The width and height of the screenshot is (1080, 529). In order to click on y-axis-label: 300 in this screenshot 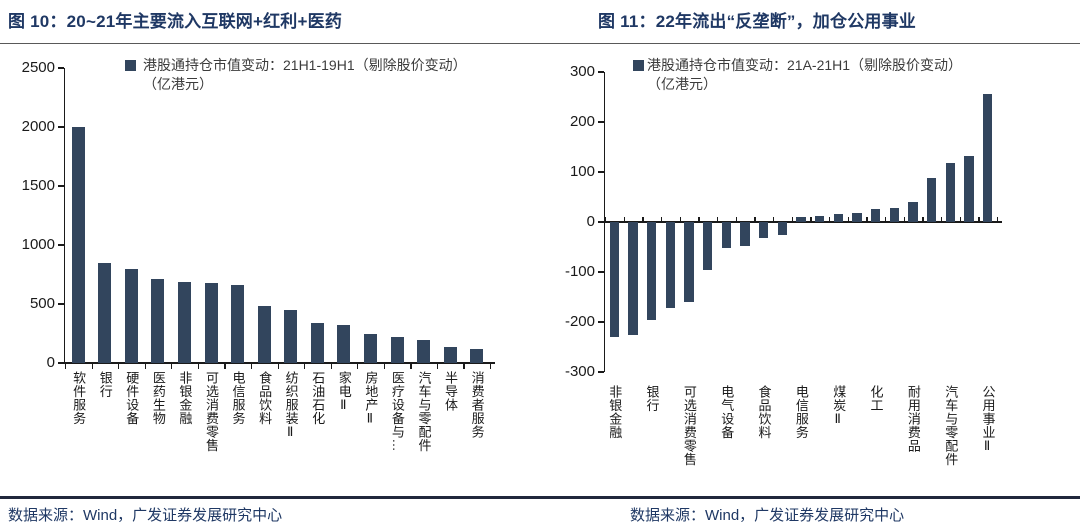, I will do `click(582, 71)`.